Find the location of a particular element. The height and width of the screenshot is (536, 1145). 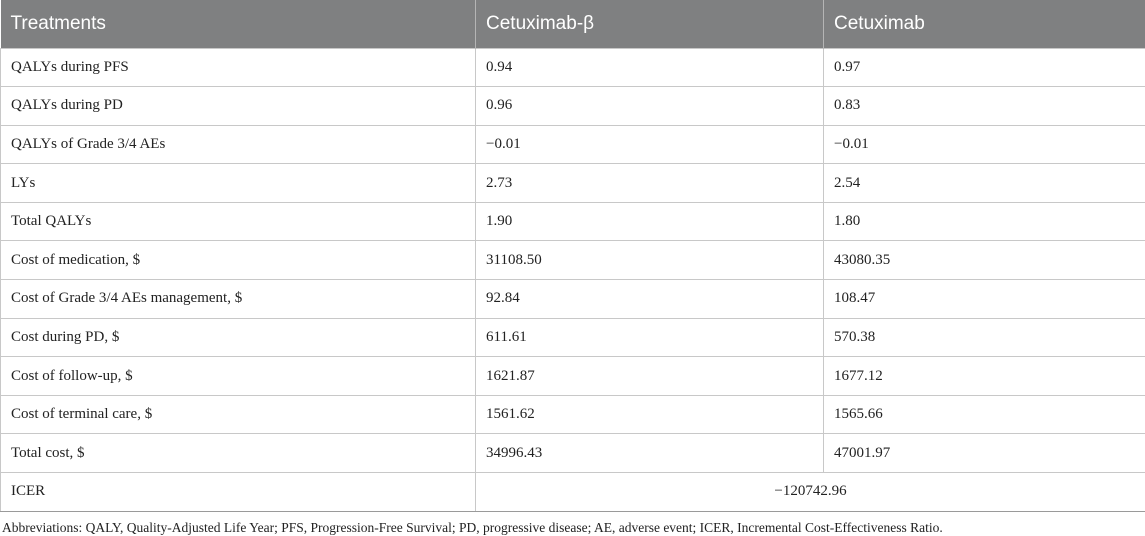

cell-cetuximab: 108.47 is located at coordinates (984, 299).